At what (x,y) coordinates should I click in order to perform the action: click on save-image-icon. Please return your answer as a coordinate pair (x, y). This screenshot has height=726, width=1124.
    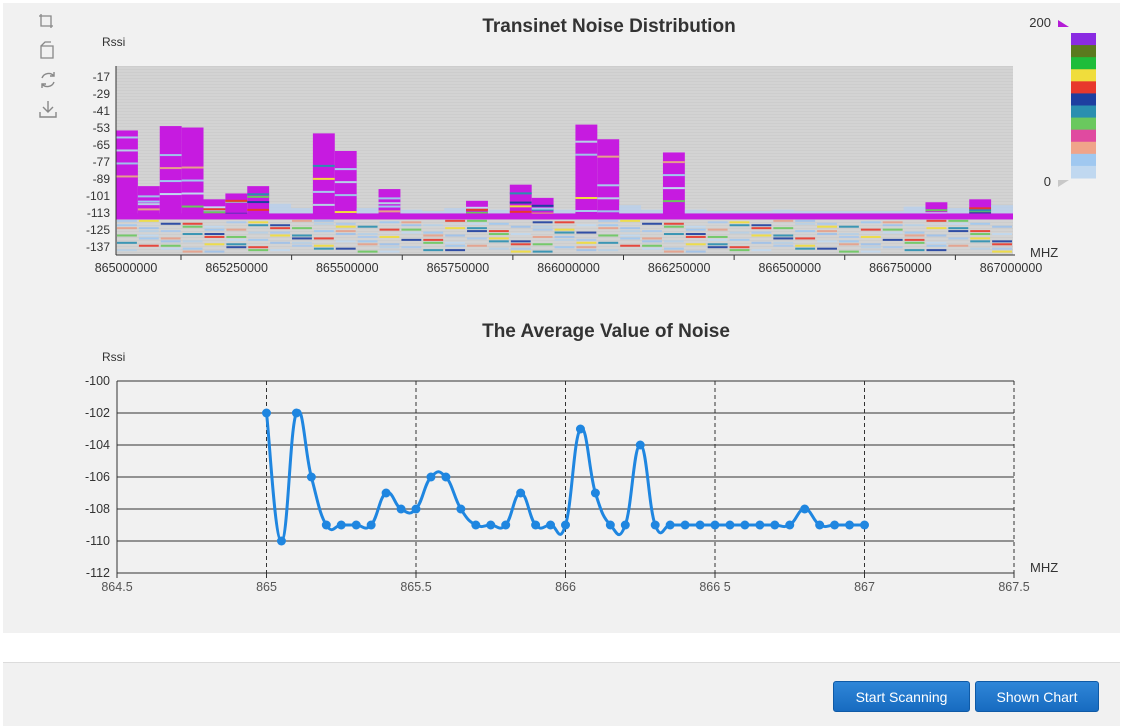
    Looking at the image, I should click on (48, 109).